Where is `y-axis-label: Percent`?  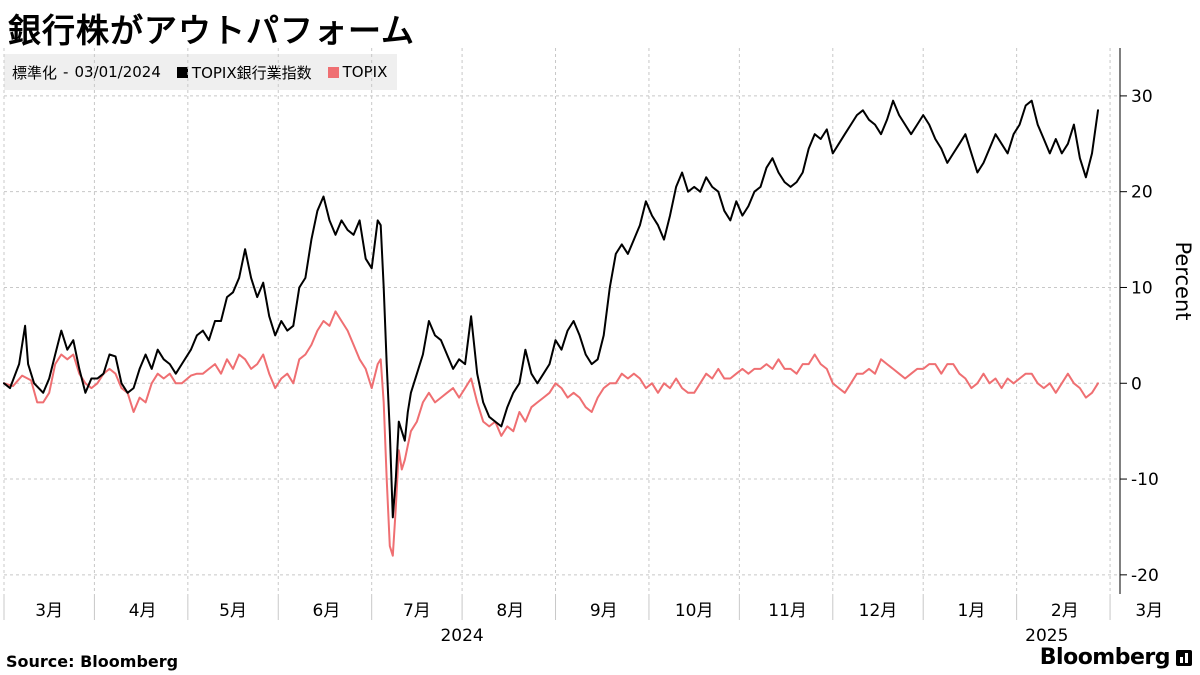
y-axis-label: Percent is located at coordinates (1183, 280).